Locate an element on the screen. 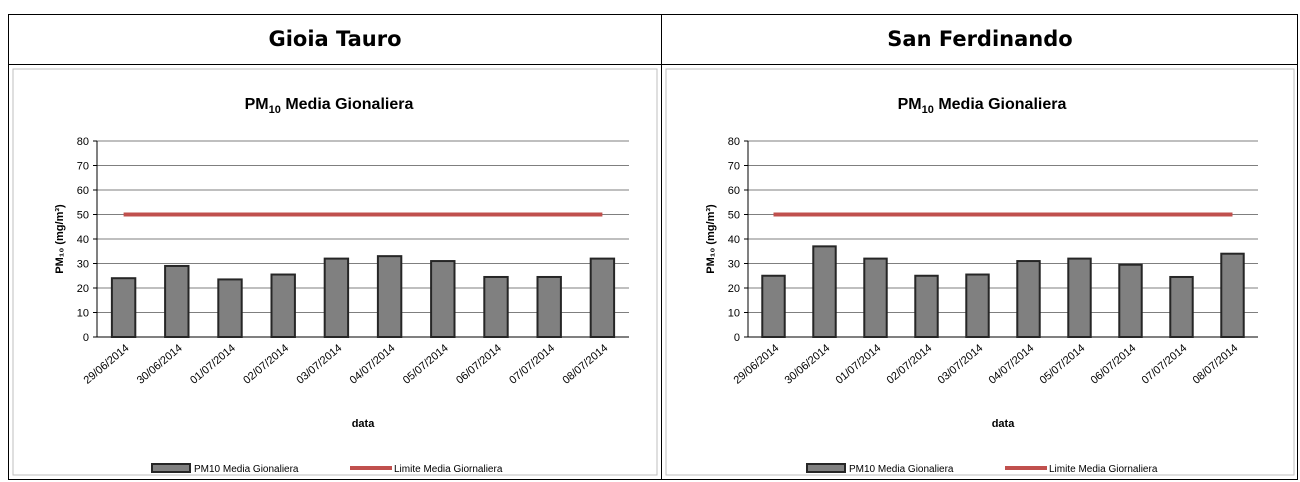 Image resolution: width=1300 pixels, height=482 pixels. header-gioia-tauro: Gioia Tauro is located at coordinates (335, 39).